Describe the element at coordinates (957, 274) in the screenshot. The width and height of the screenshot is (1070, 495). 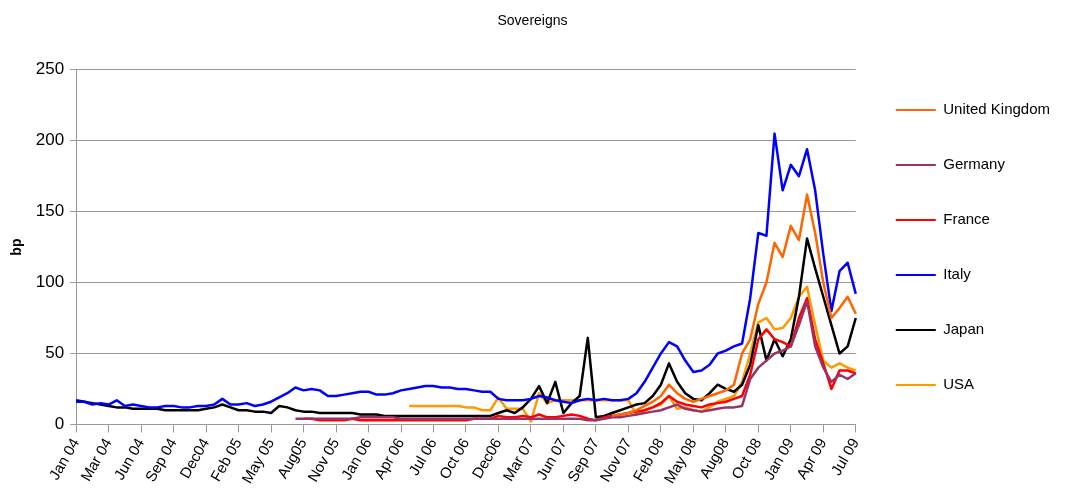
I see `legend-label: Italy` at that location.